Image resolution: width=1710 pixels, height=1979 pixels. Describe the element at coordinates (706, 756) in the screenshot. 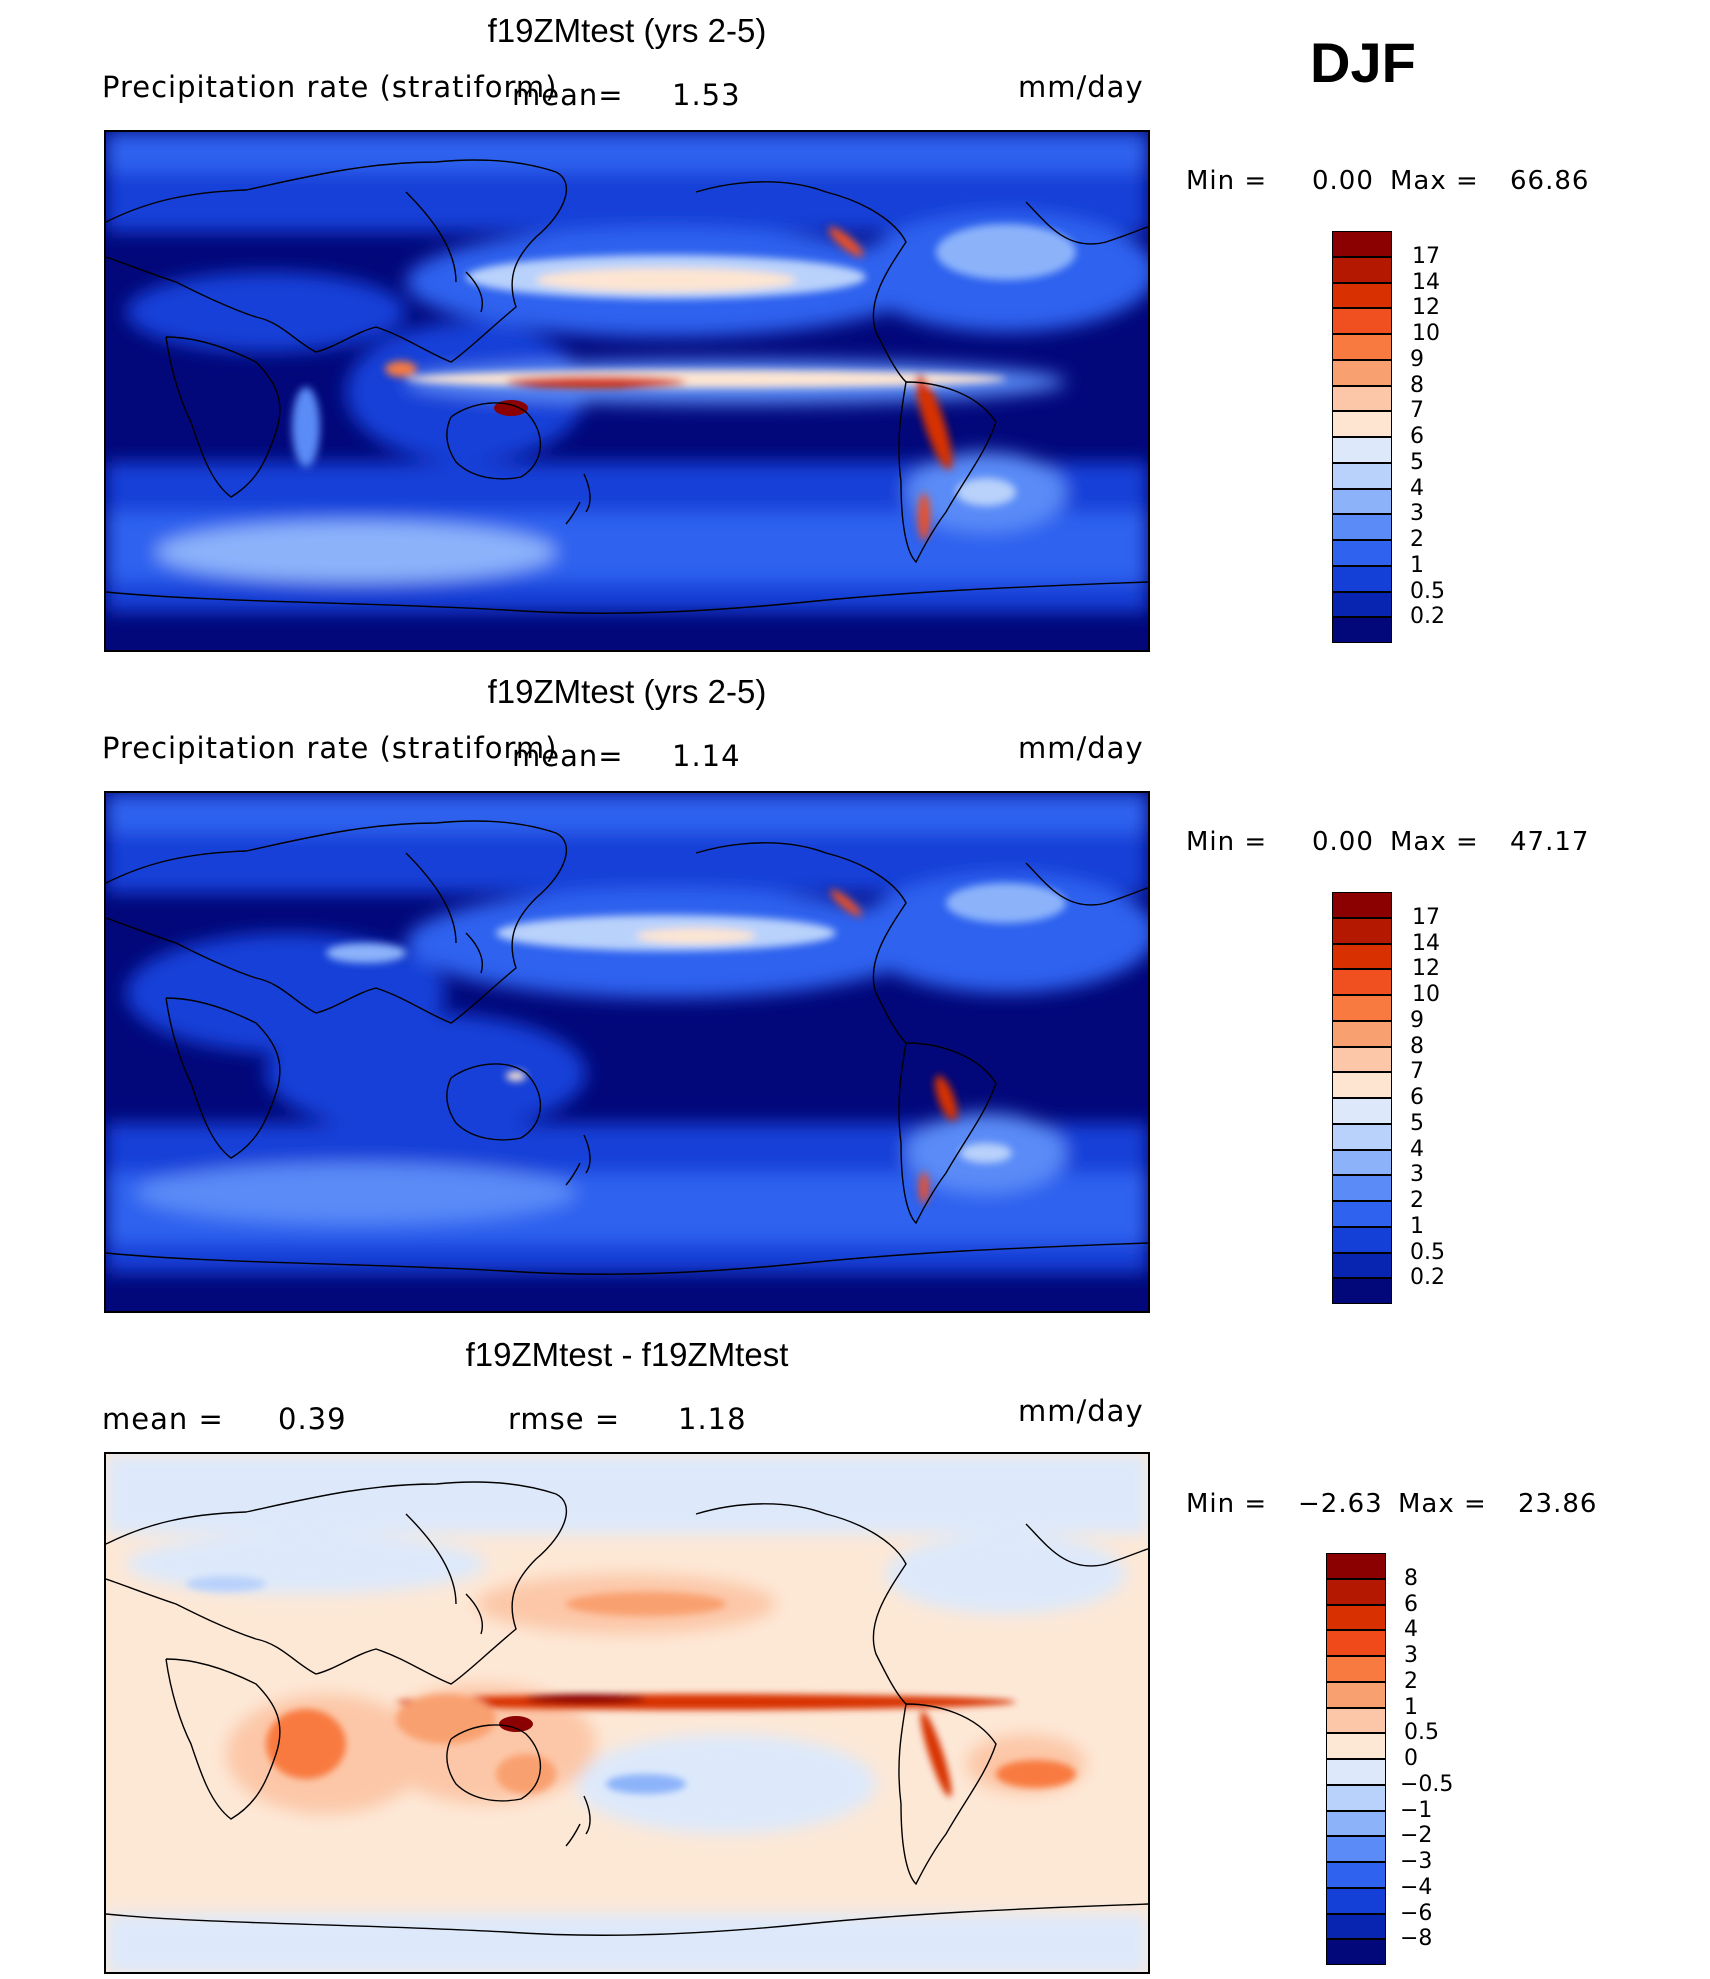

I see `panel2-mean-value: 1.14` at that location.